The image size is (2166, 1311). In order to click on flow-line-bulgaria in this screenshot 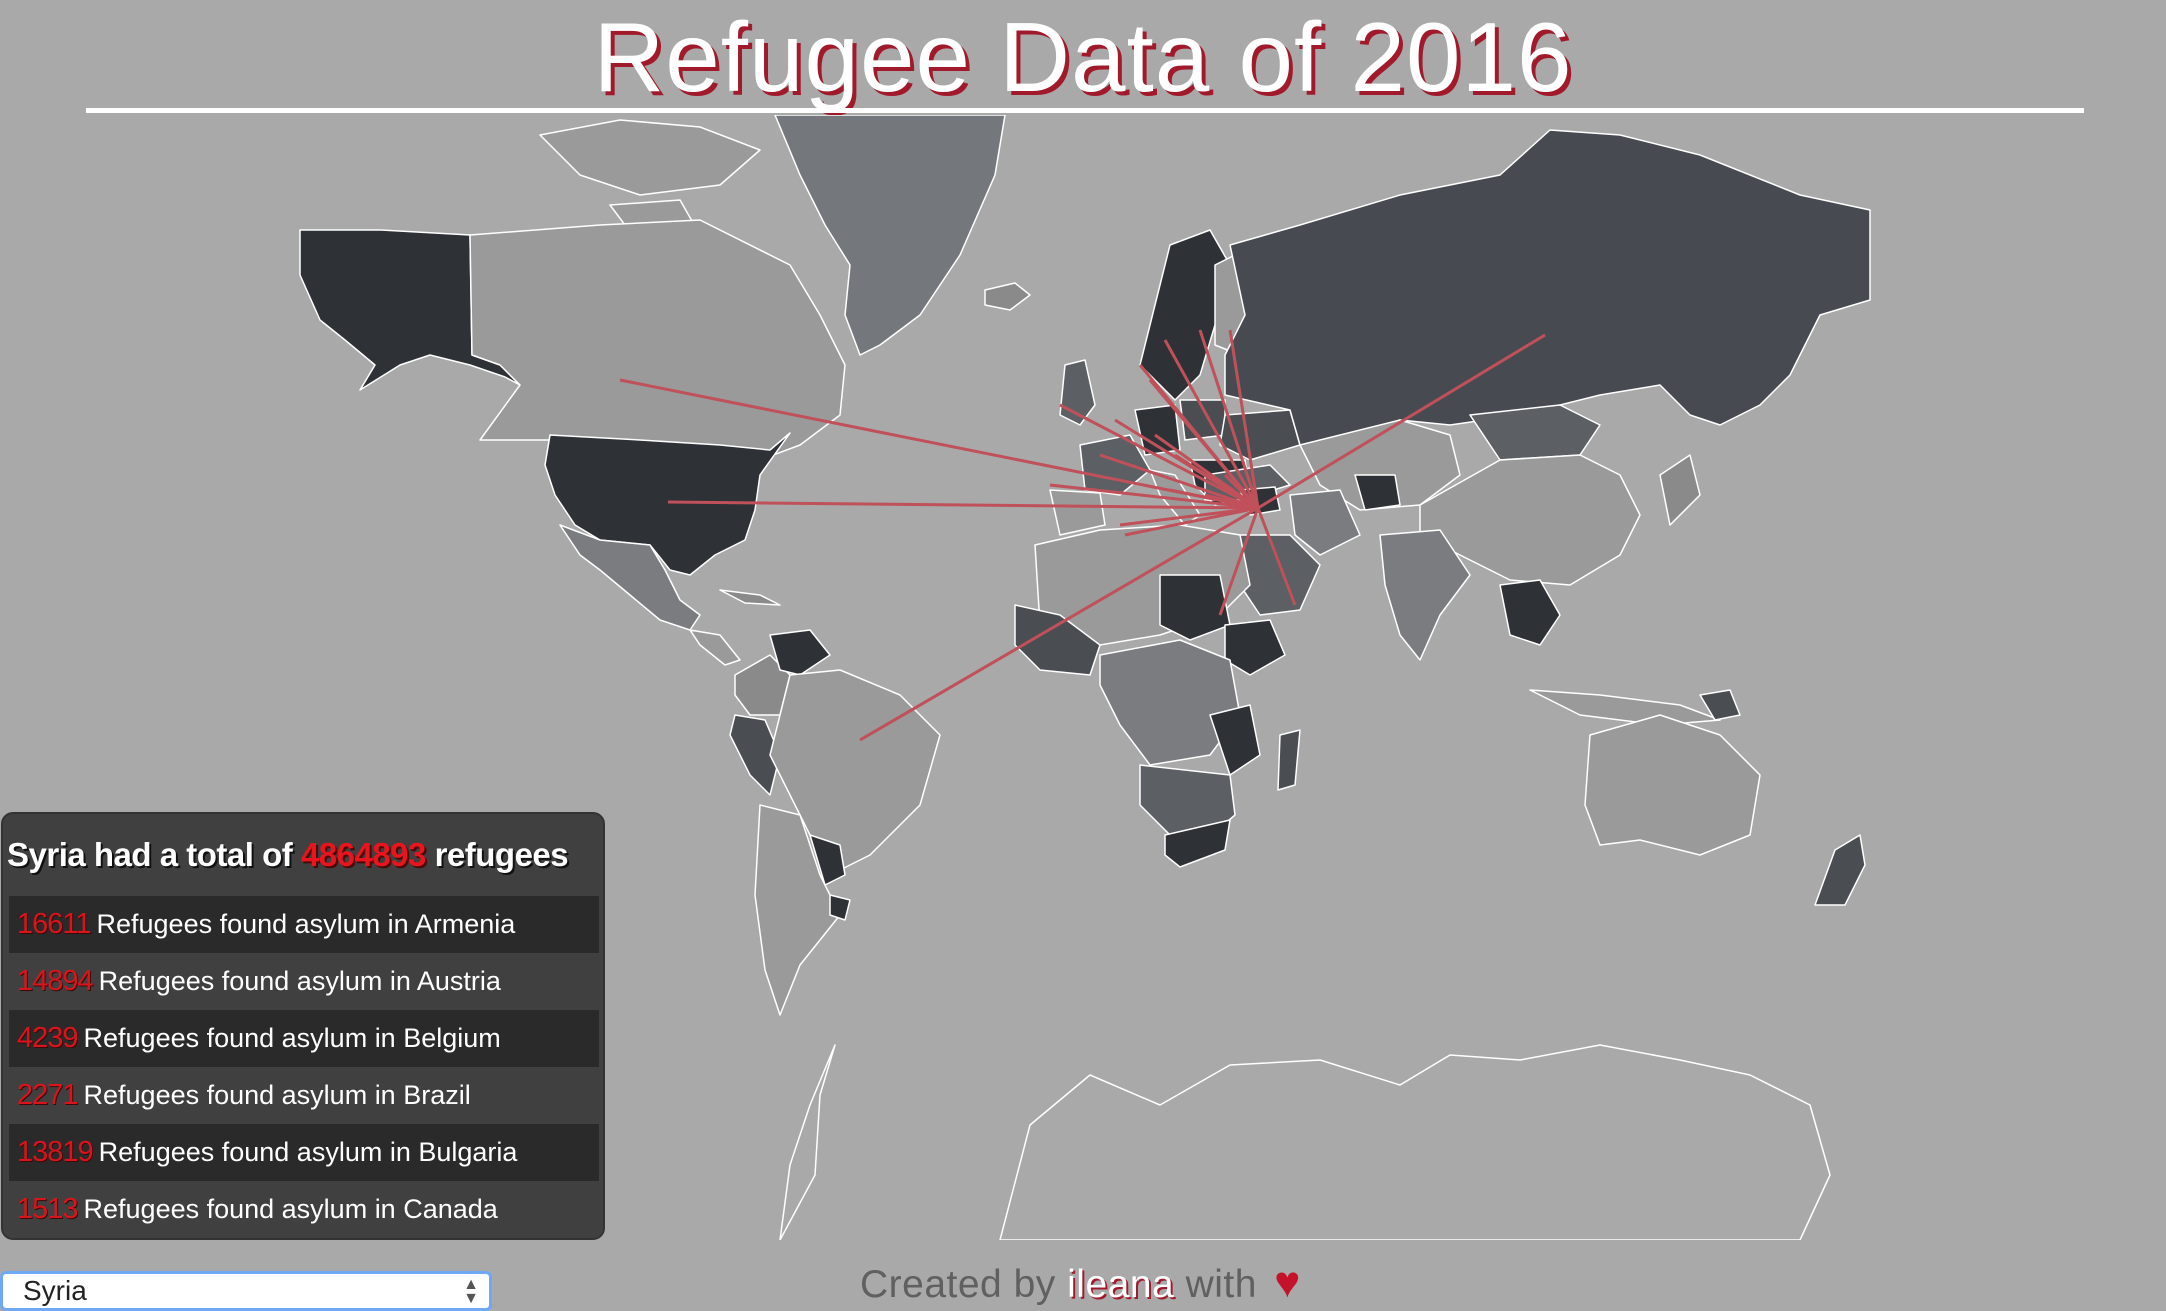, I will do `click(1241, 491)`.